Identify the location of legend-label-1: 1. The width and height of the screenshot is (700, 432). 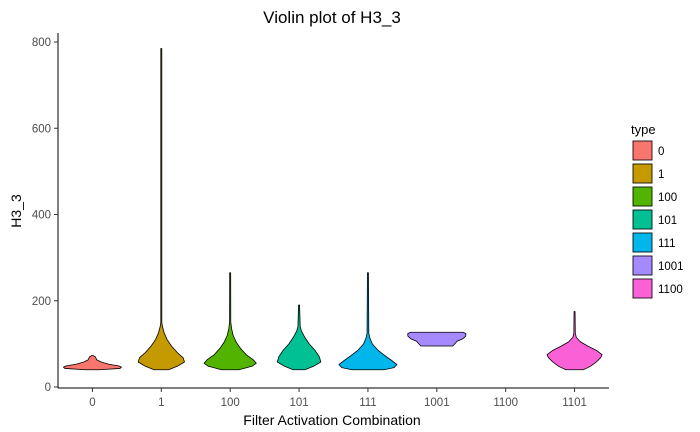
(661, 175).